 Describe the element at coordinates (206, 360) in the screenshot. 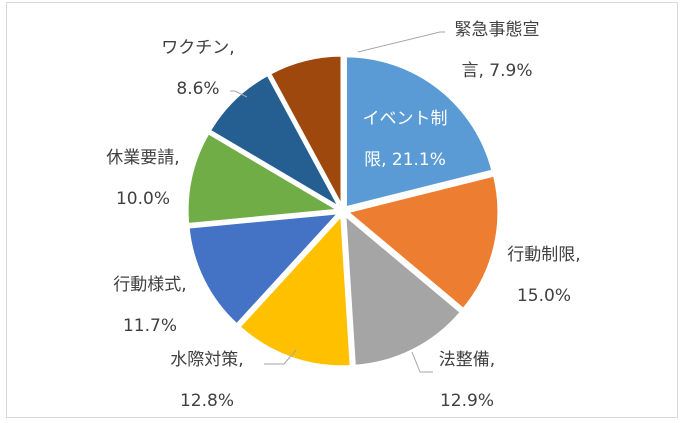

I see `data-label-4-line-1: 水際対策,` at that location.